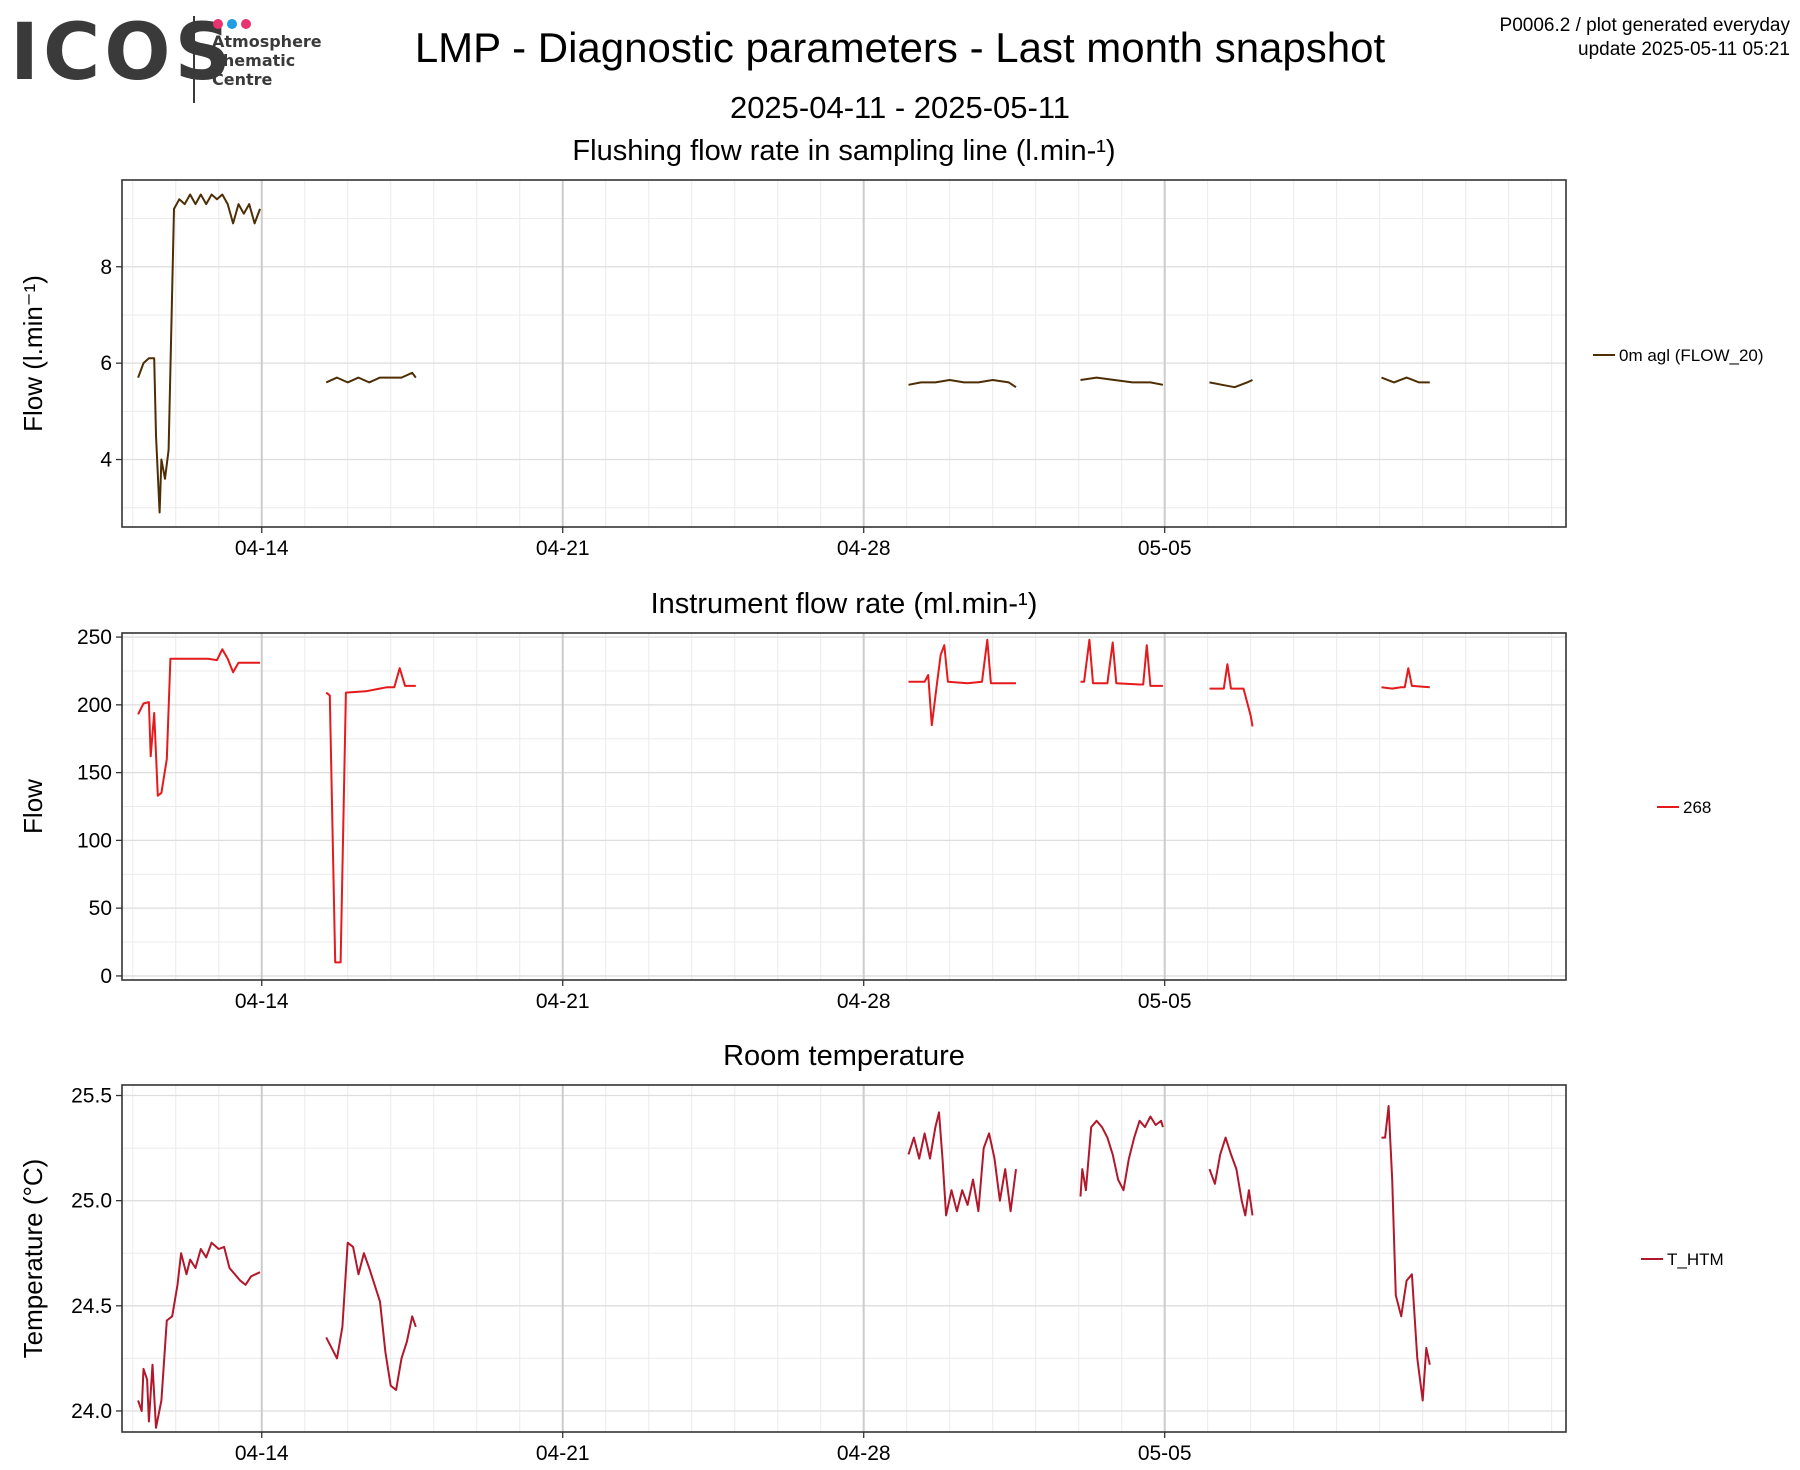 This screenshot has height=1470, width=1800. I want to click on legend-label: T_HTM, so click(1695, 1259).